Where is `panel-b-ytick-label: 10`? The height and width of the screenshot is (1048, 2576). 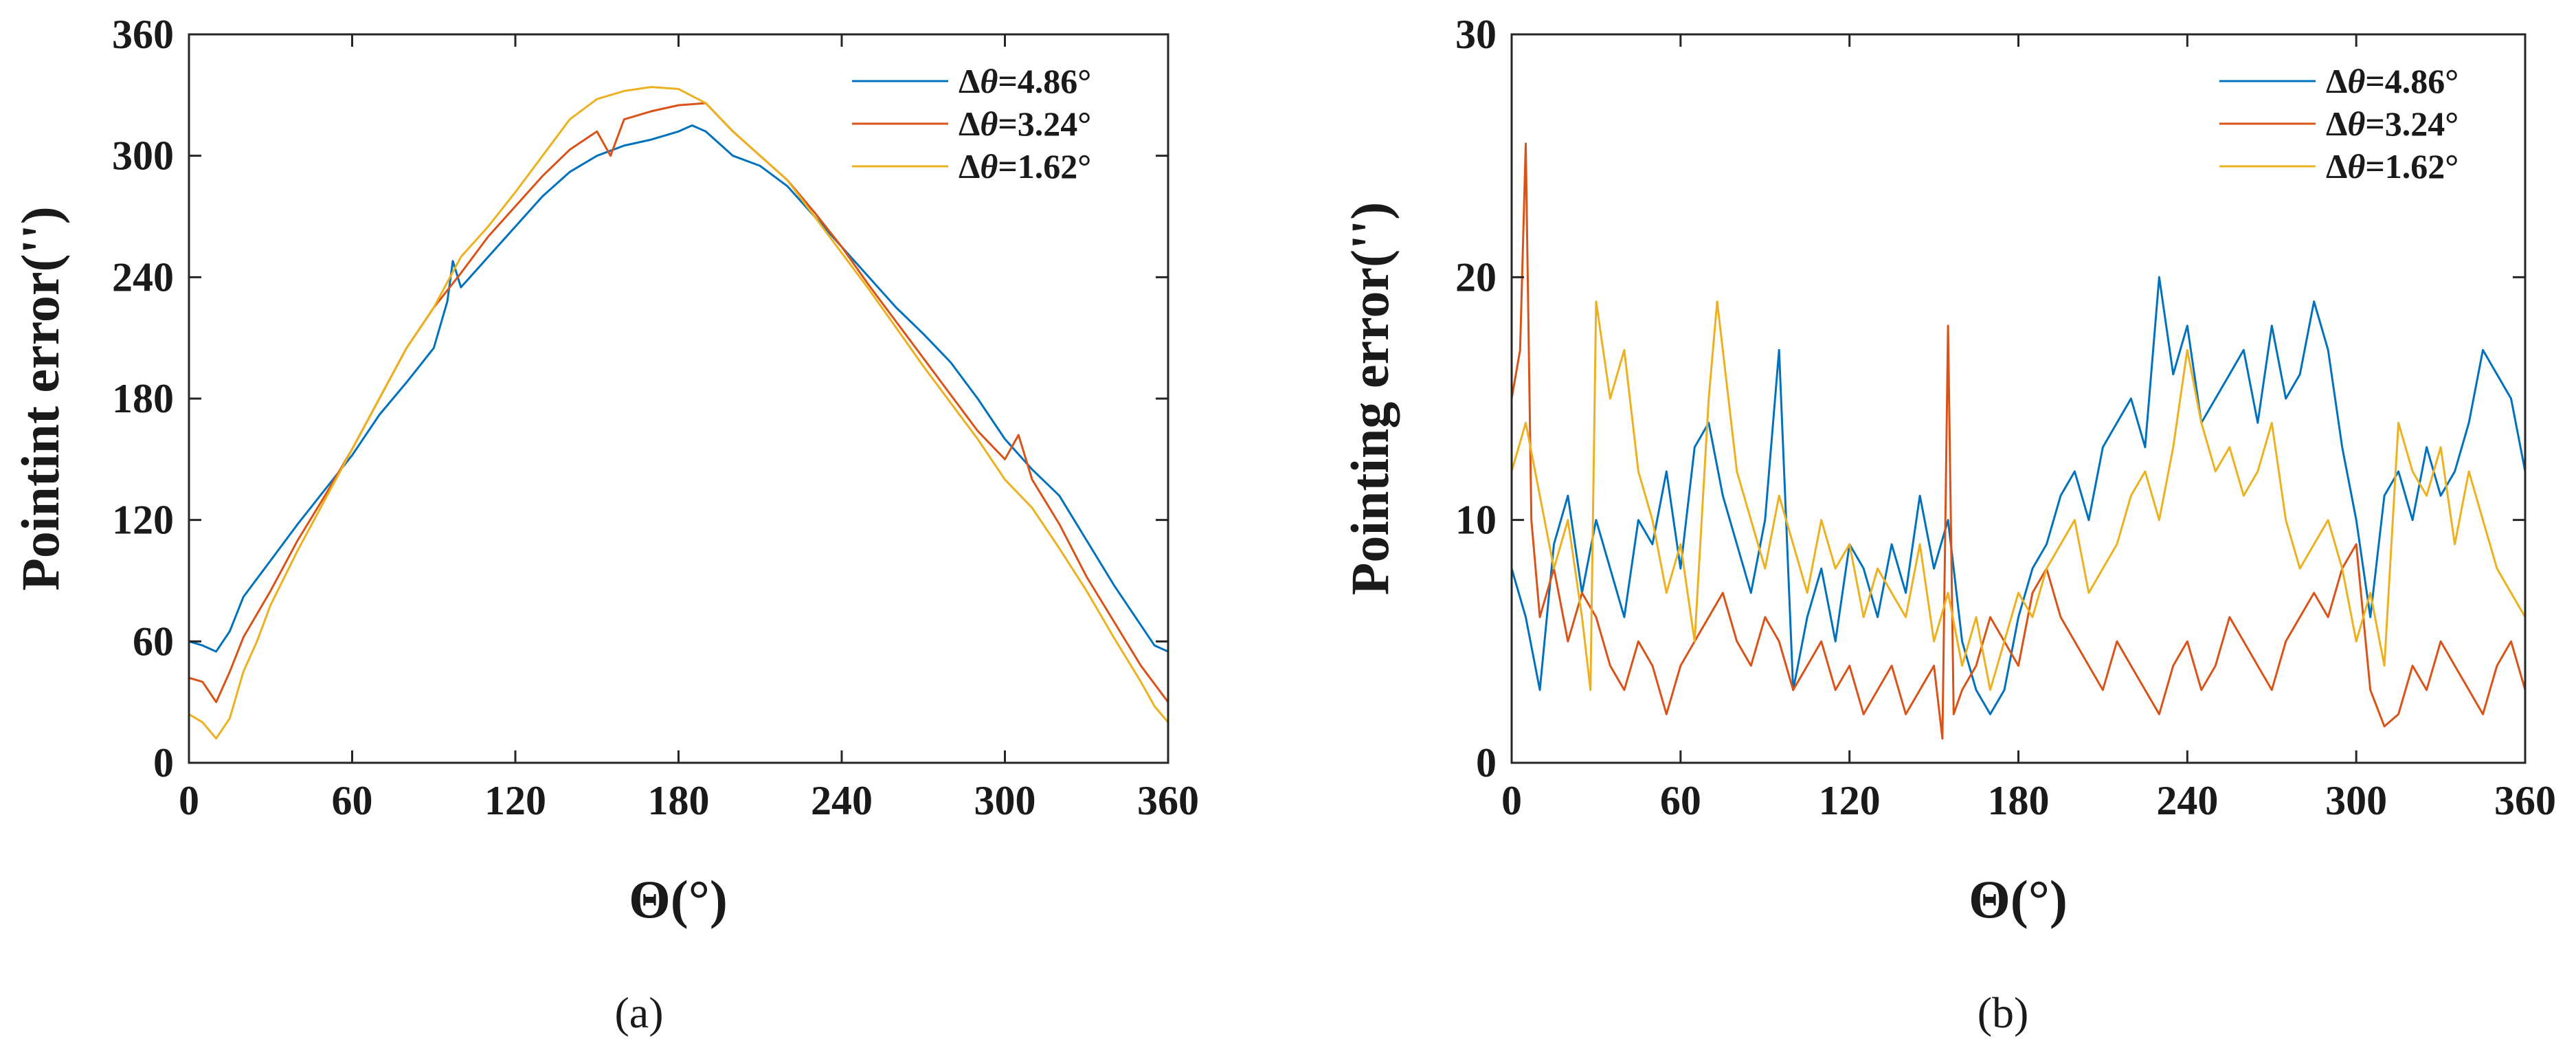 panel-b-ytick-label: 10 is located at coordinates (1476, 521).